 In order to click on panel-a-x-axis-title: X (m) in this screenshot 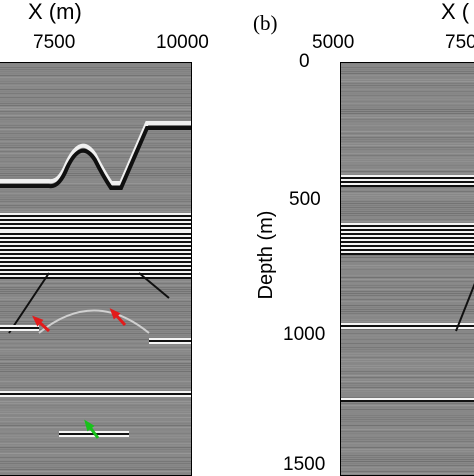, I will do `click(55, 12)`.